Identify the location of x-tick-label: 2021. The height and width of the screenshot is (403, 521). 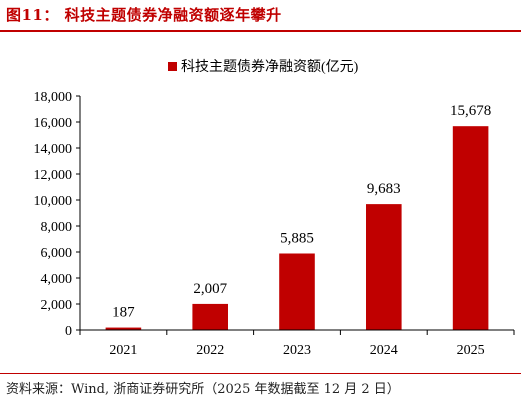
(123, 350).